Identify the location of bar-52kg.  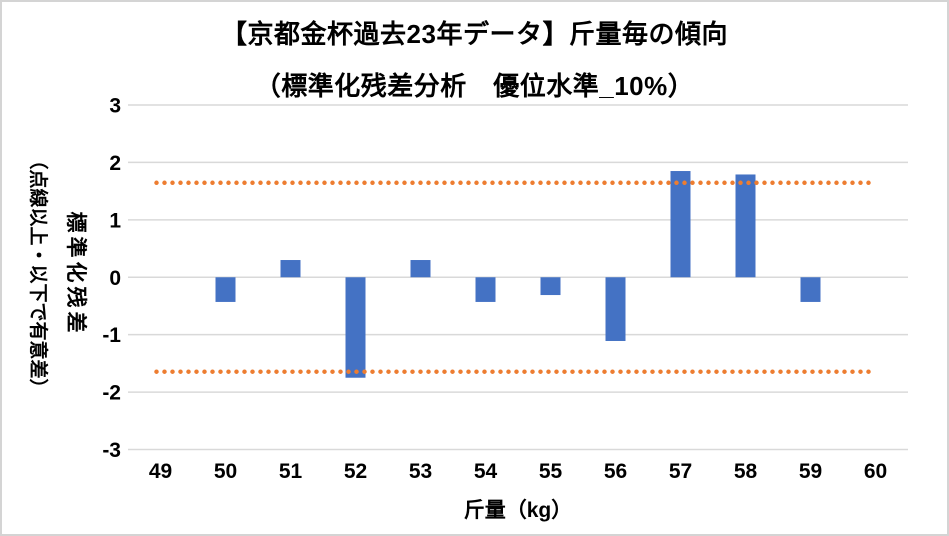
(355, 327).